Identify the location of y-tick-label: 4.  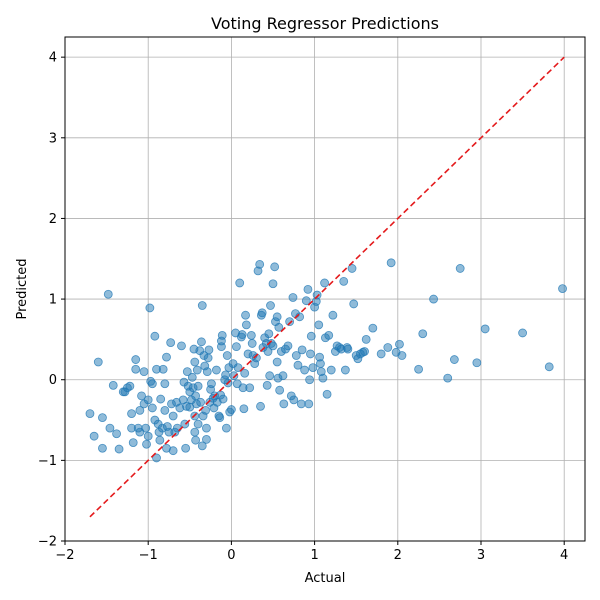
(53, 58).